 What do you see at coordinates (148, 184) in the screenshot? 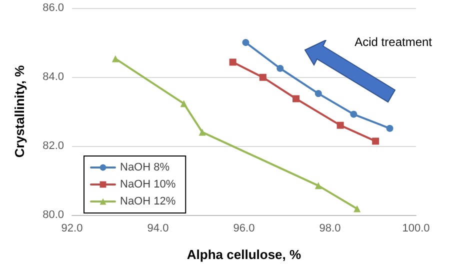
I see `legend-label: NaOH 10%` at bounding box center [148, 184].